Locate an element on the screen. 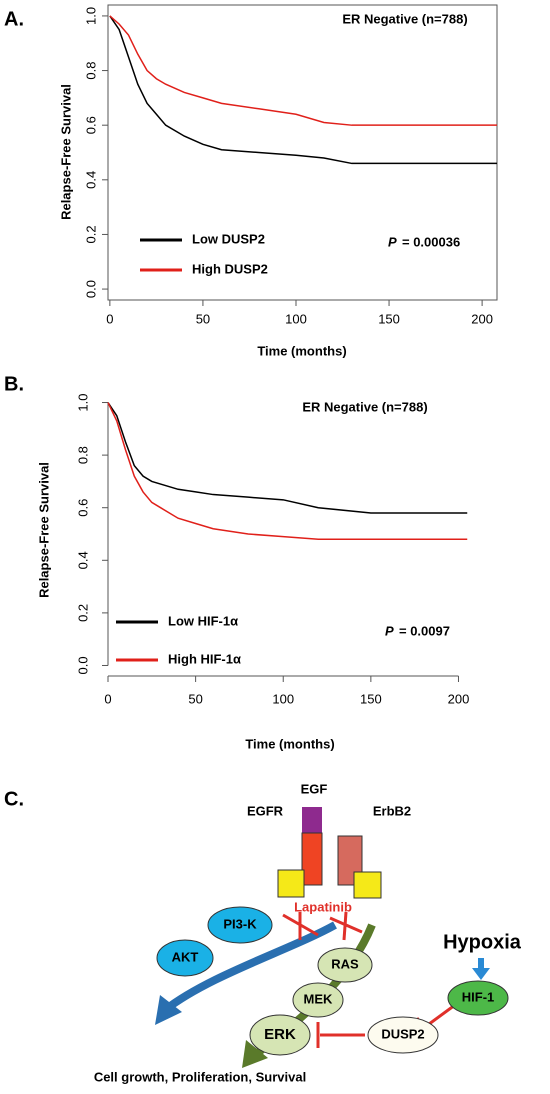 This screenshot has width=550, height=1094. node-label: AKT is located at coordinates (185, 956).